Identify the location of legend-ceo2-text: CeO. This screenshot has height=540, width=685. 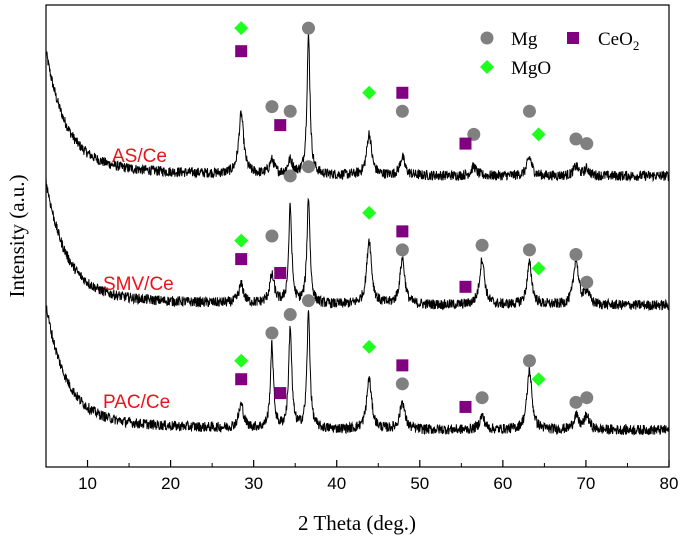
(615, 39).